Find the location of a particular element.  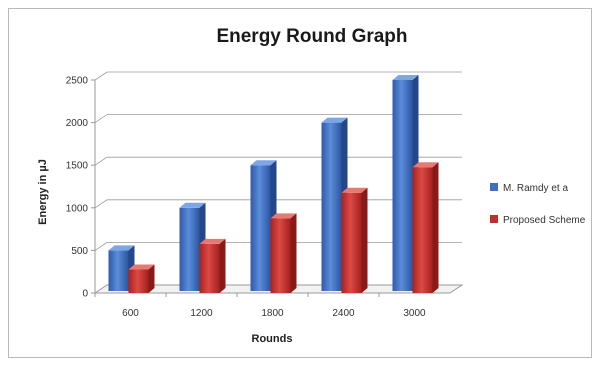

x-tick-label: 1200 is located at coordinates (201, 313).